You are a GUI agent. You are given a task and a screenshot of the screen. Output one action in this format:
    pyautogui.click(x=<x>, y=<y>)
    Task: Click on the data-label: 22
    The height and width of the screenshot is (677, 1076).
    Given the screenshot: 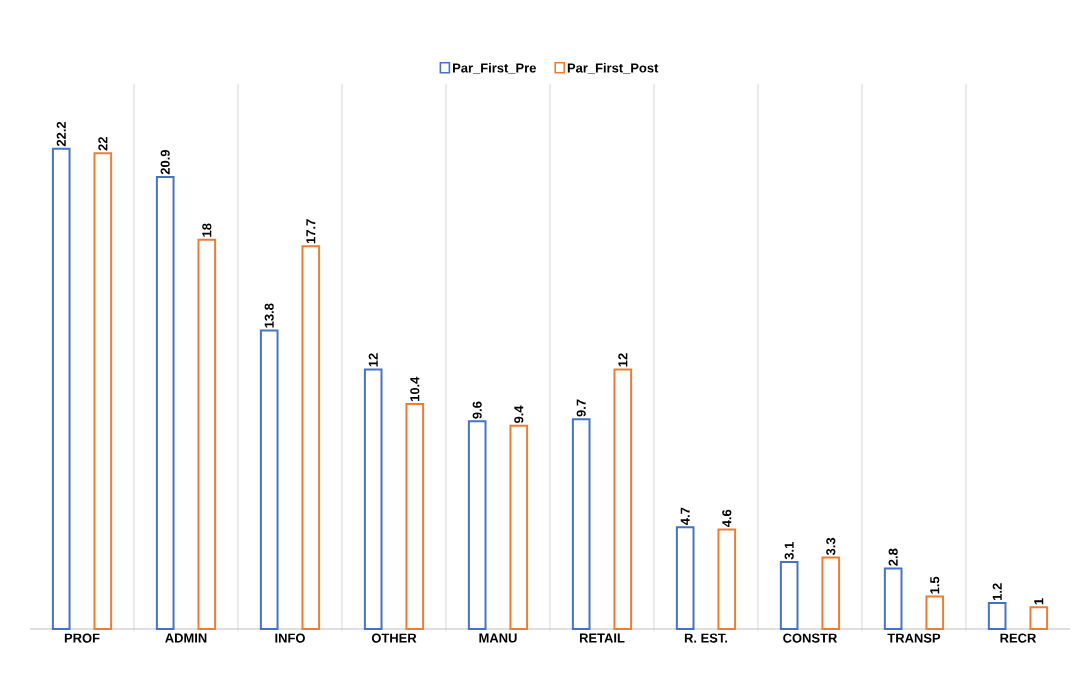 What is the action you would take?
    pyautogui.click(x=103, y=144)
    